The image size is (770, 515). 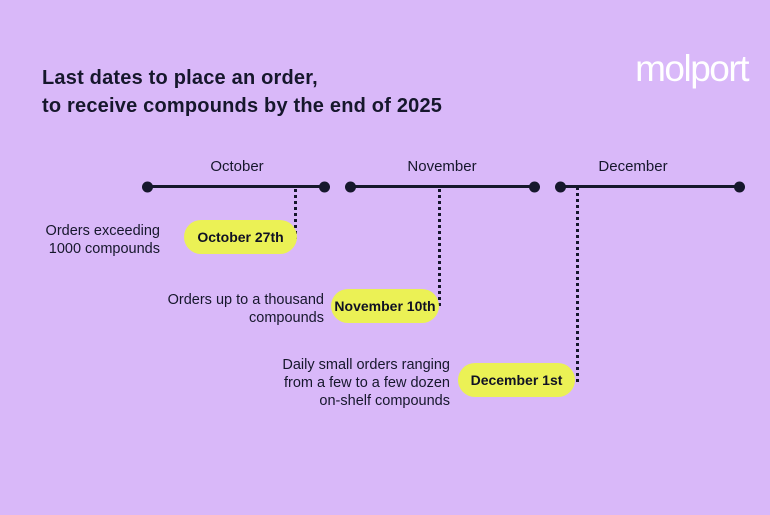 What do you see at coordinates (240, 237) in the screenshot?
I see `date-badge-october-27th: October 27th` at bounding box center [240, 237].